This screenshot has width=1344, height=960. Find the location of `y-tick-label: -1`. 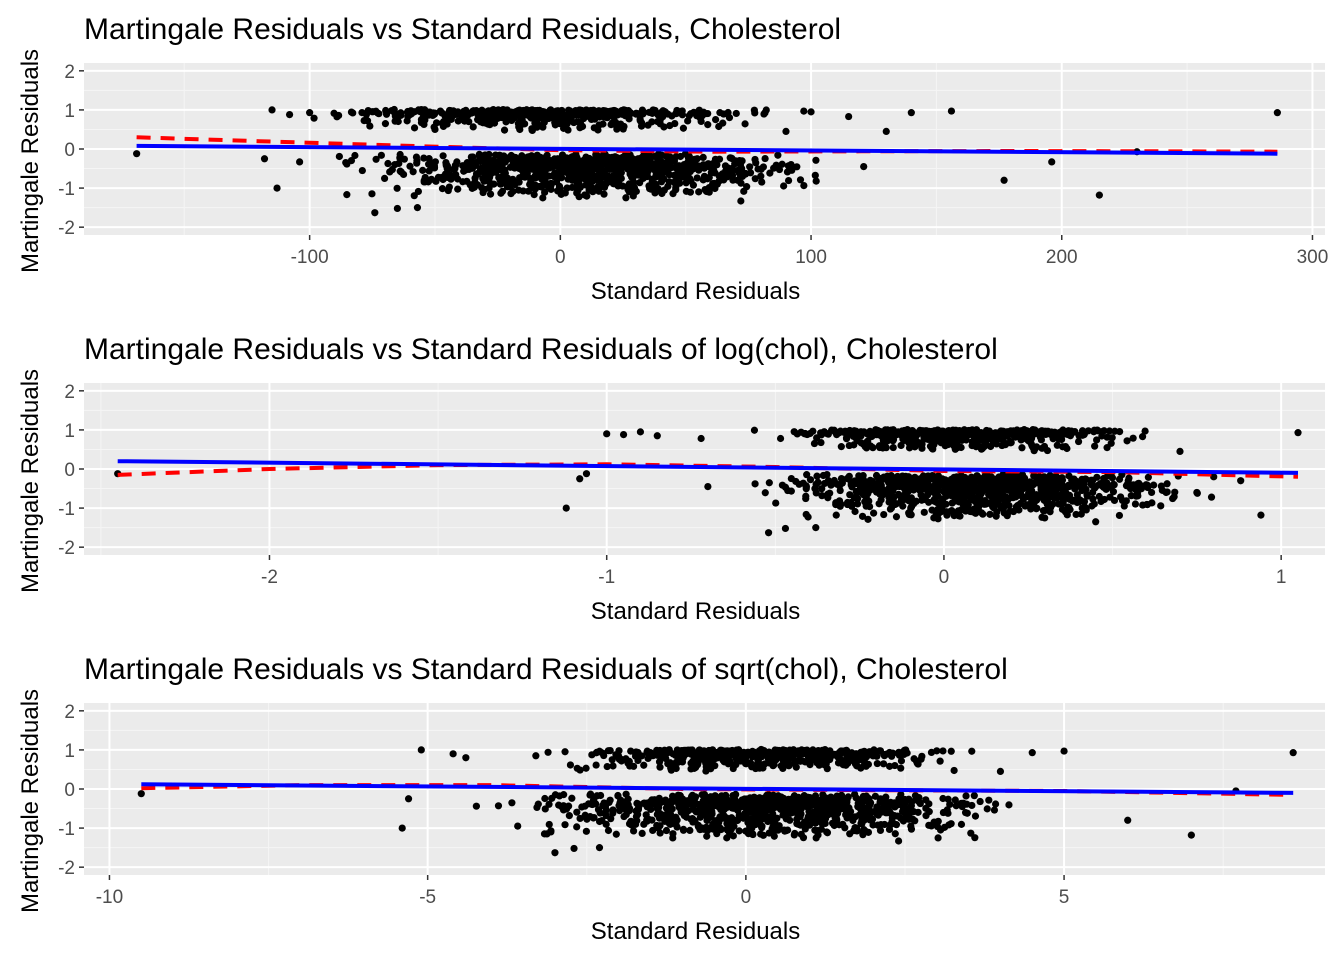

y-tick-label: -1 is located at coordinates (66, 189).